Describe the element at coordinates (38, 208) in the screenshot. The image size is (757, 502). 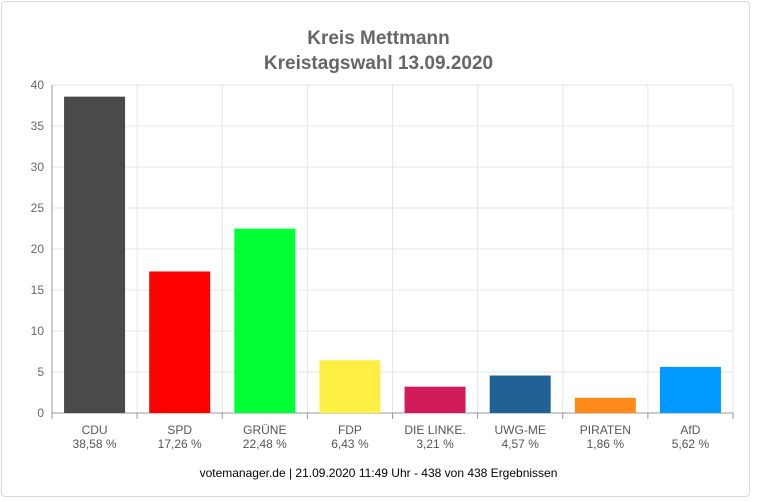
I see `y-tick-label: 25` at that location.